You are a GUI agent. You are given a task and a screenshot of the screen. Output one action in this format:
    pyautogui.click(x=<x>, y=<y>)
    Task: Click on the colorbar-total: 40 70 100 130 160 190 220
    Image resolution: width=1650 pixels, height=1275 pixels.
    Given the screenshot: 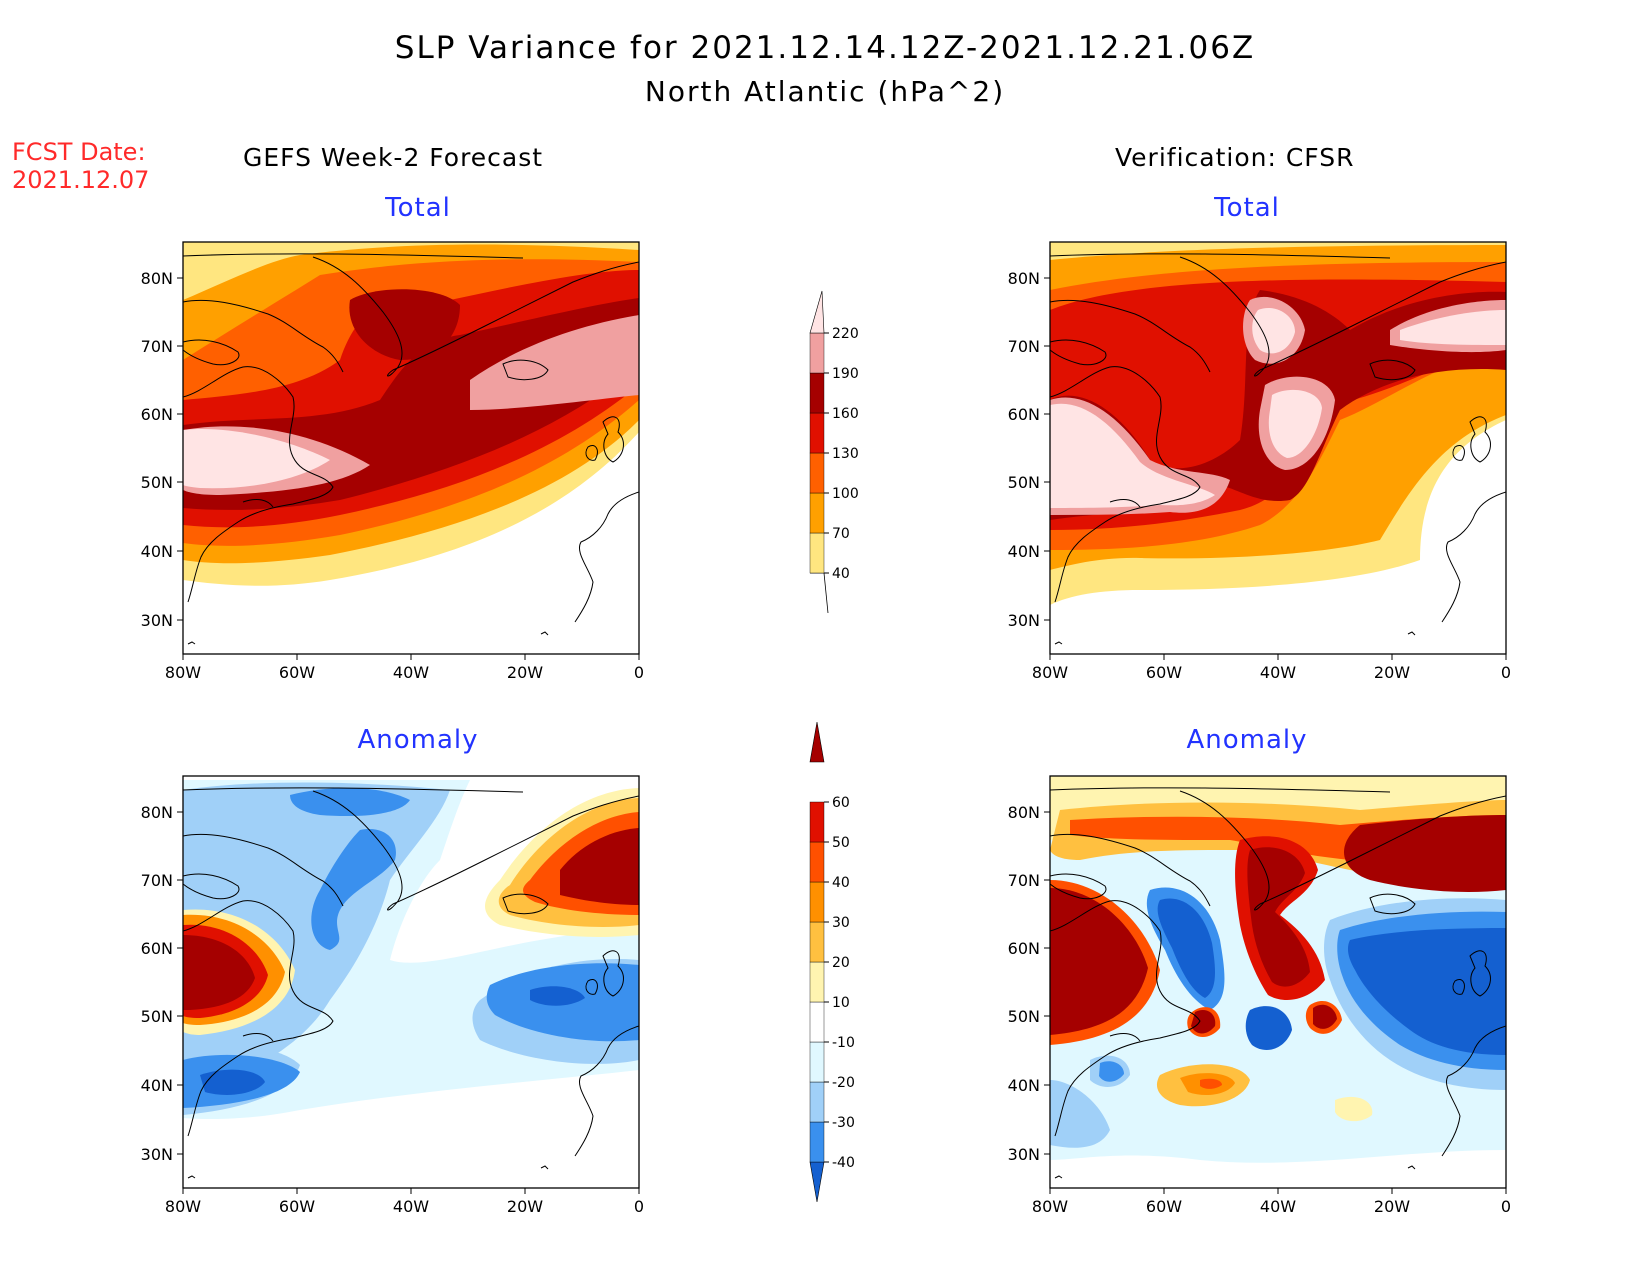 What is the action you would take?
    pyautogui.click(x=834, y=452)
    